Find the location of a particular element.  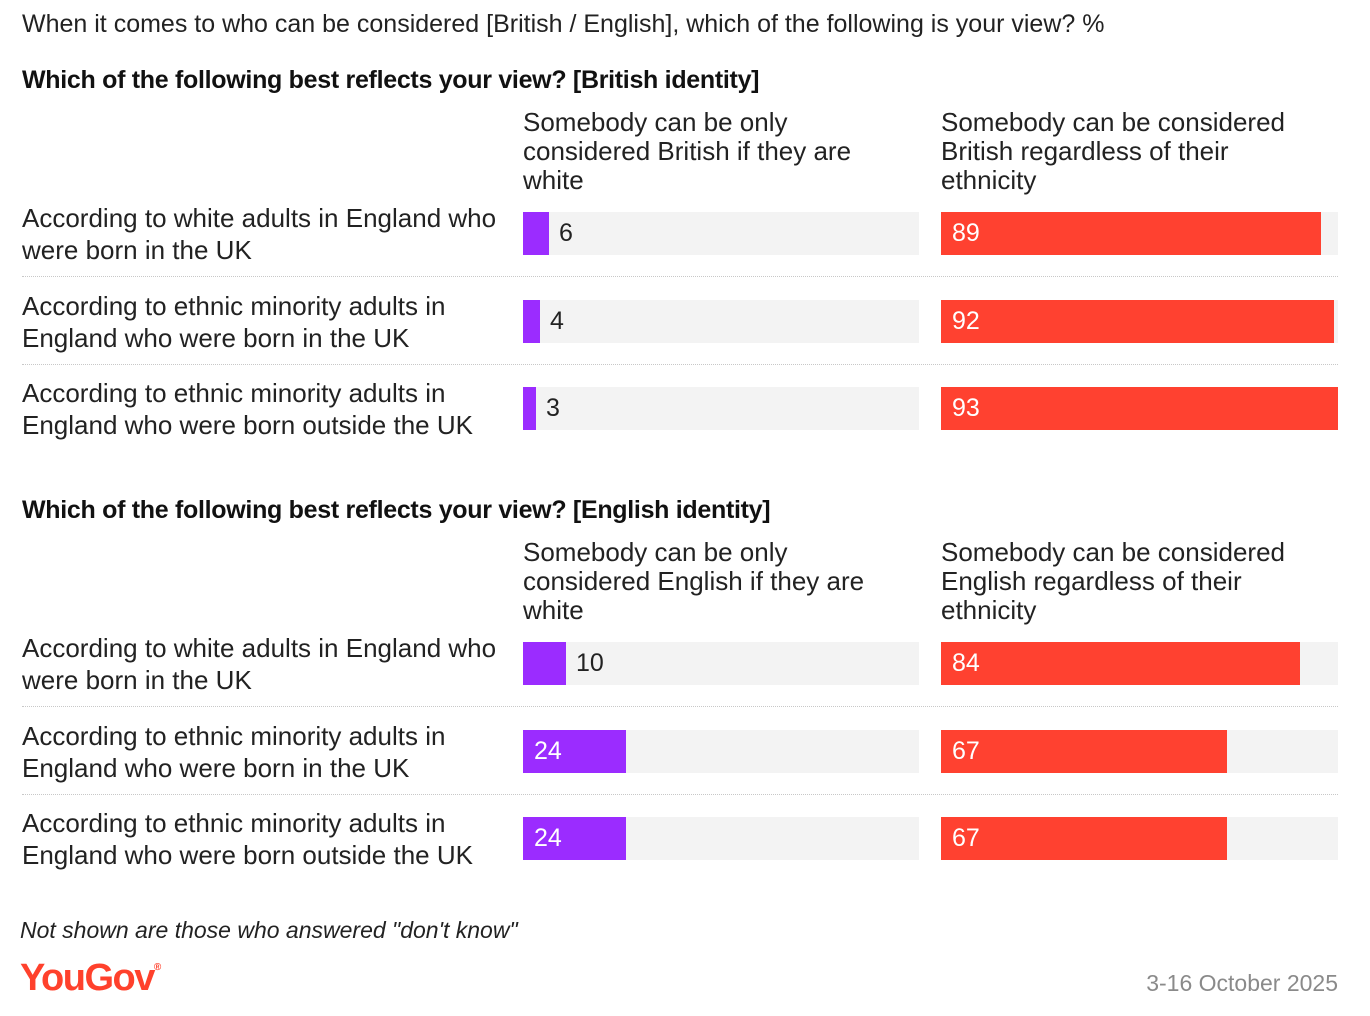

yougov-logo: YouGov® is located at coordinates (90, 978).